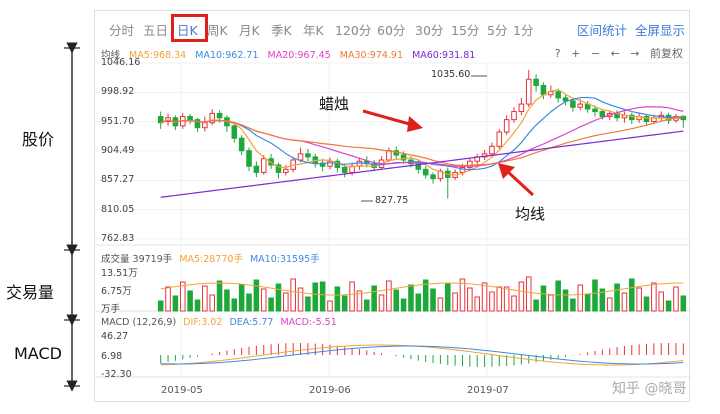 The image size is (720, 414). I want to click on range-stats-link: 区间统计, so click(602, 30).